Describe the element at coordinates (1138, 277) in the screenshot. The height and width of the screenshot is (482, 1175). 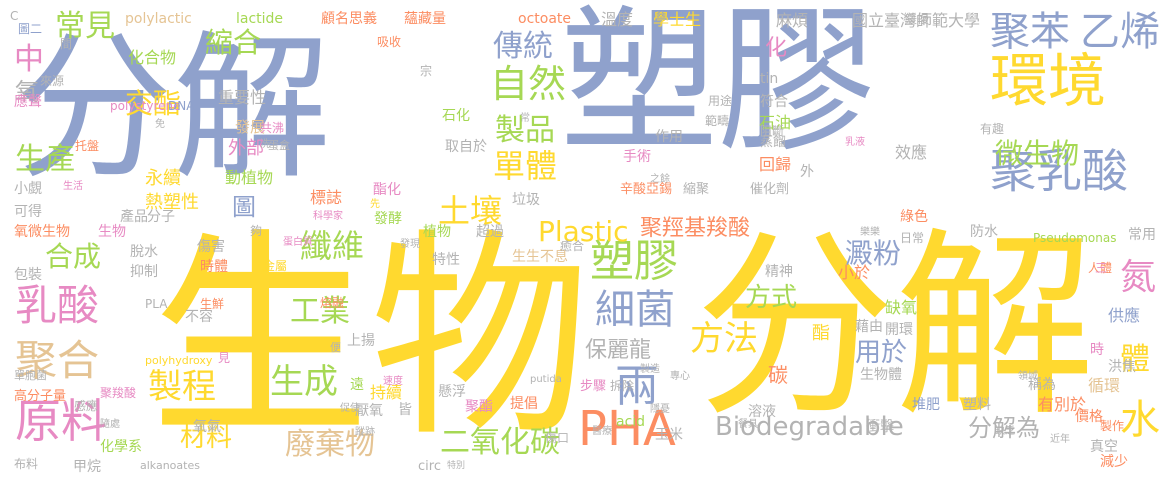
I see `cloud-word: 氮` at that location.